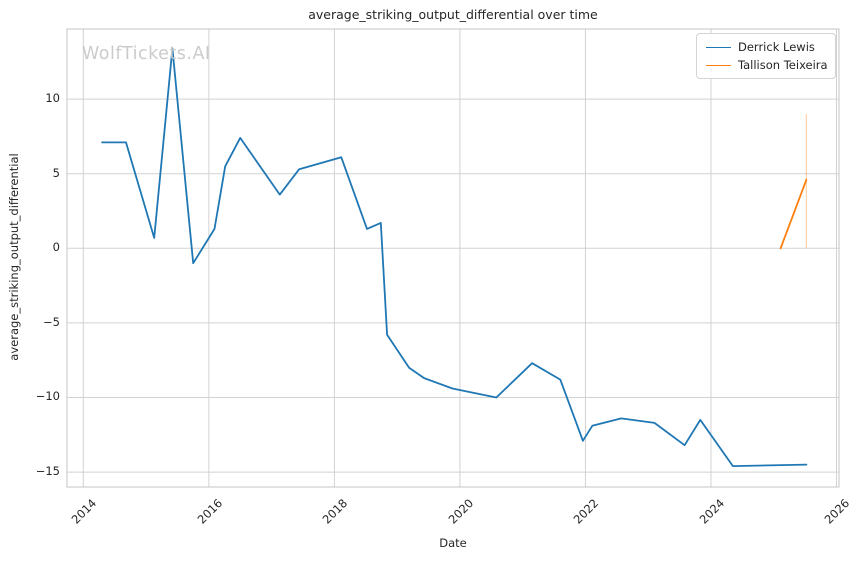  What do you see at coordinates (793, 214) in the screenshot?
I see `series-line-tallison-teixeira` at bounding box center [793, 214].